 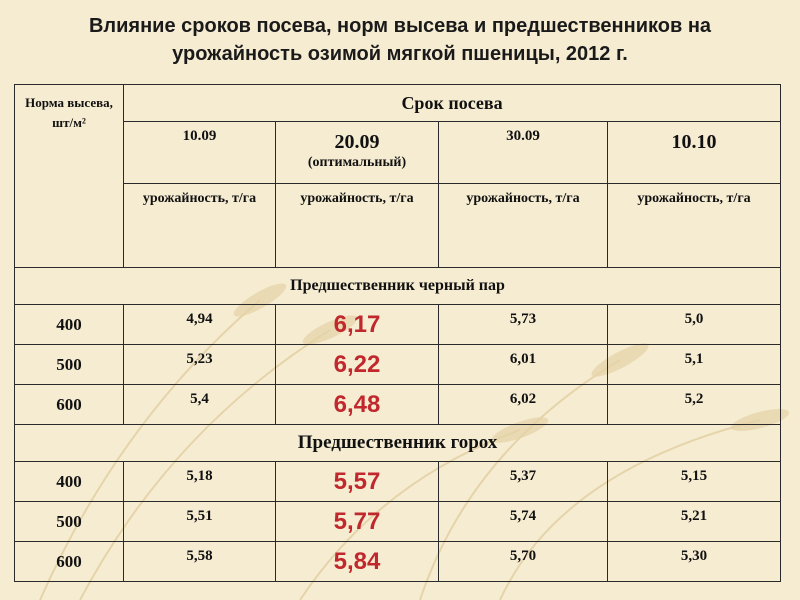 I want to click on value-cell: 5,0, so click(x=694, y=324).